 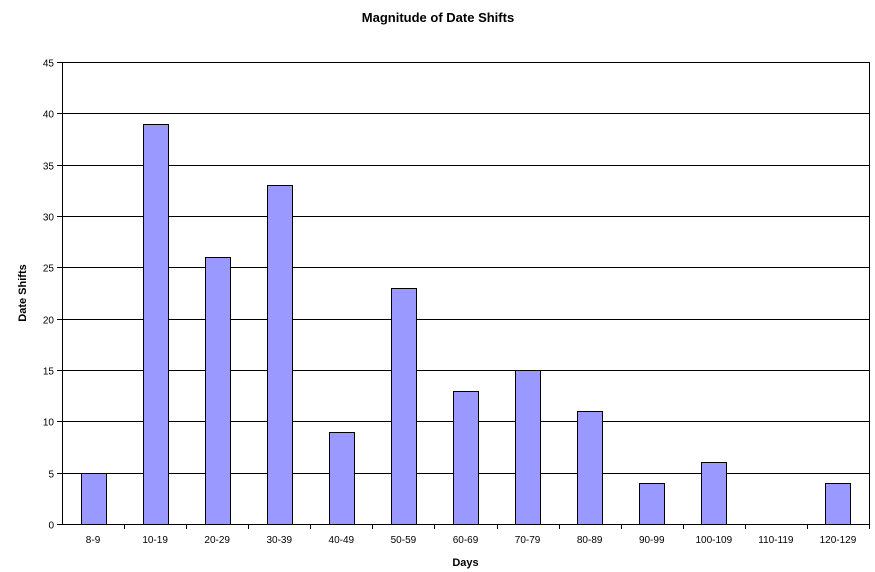 I want to click on y-tick-label: 15, so click(x=49, y=372).